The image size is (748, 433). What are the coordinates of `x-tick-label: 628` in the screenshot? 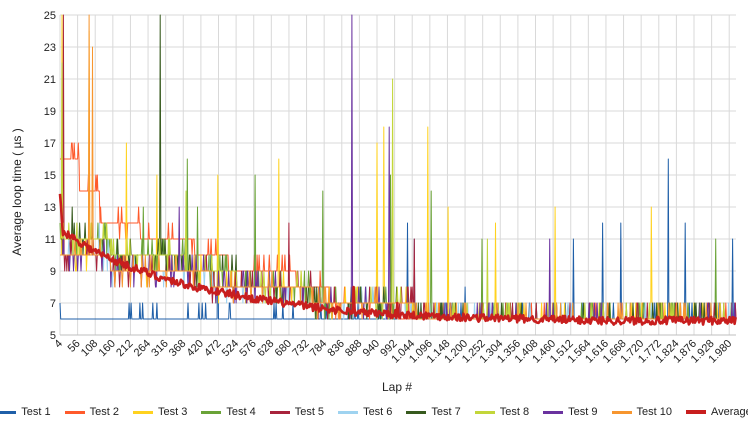 It's located at (265, 348).